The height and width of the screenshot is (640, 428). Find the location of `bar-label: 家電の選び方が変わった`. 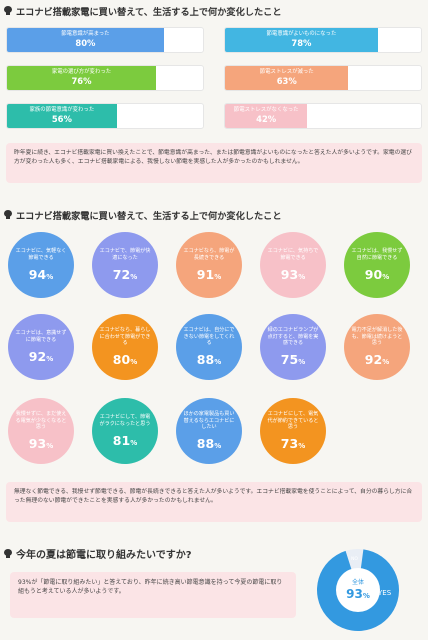

bar-label: 家電の選び方が変わった is located at coordinates (81, 72).